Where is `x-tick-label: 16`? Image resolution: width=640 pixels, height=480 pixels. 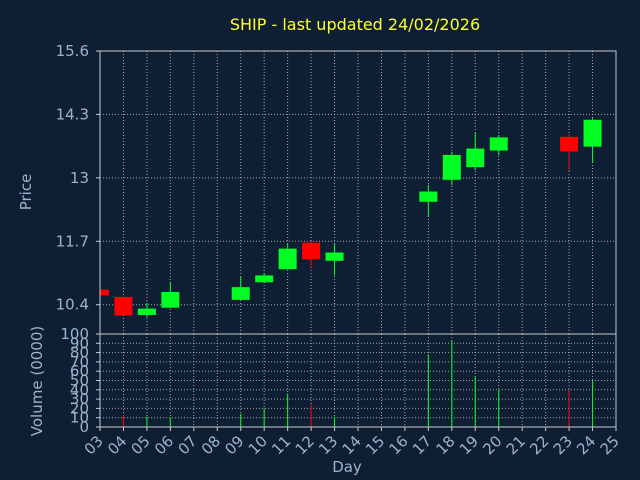
x-tick-label: 16 is located at coordinates (399, 445).